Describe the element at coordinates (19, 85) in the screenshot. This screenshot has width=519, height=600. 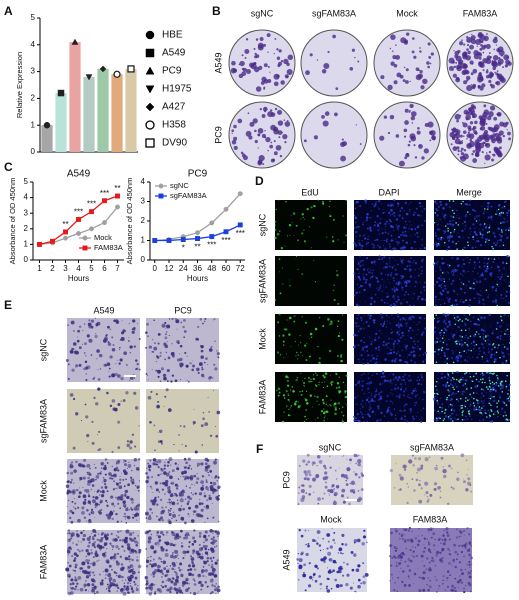
I see `y-axis-label: Relative Expression` at that location.